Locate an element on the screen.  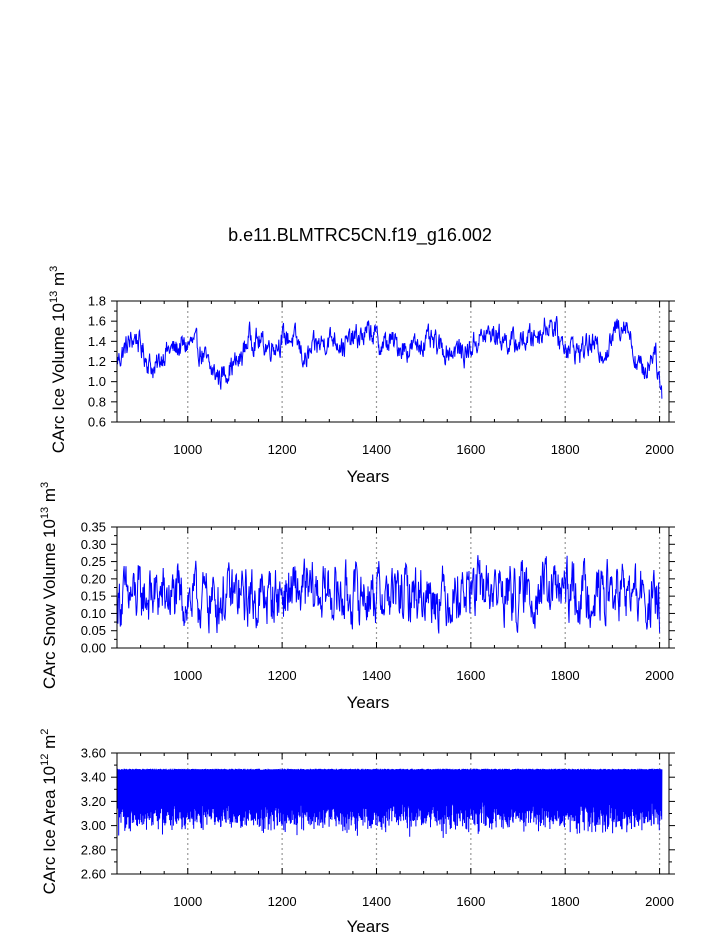
y-tick-label: 3.40 is located at coordinates (93, 777).